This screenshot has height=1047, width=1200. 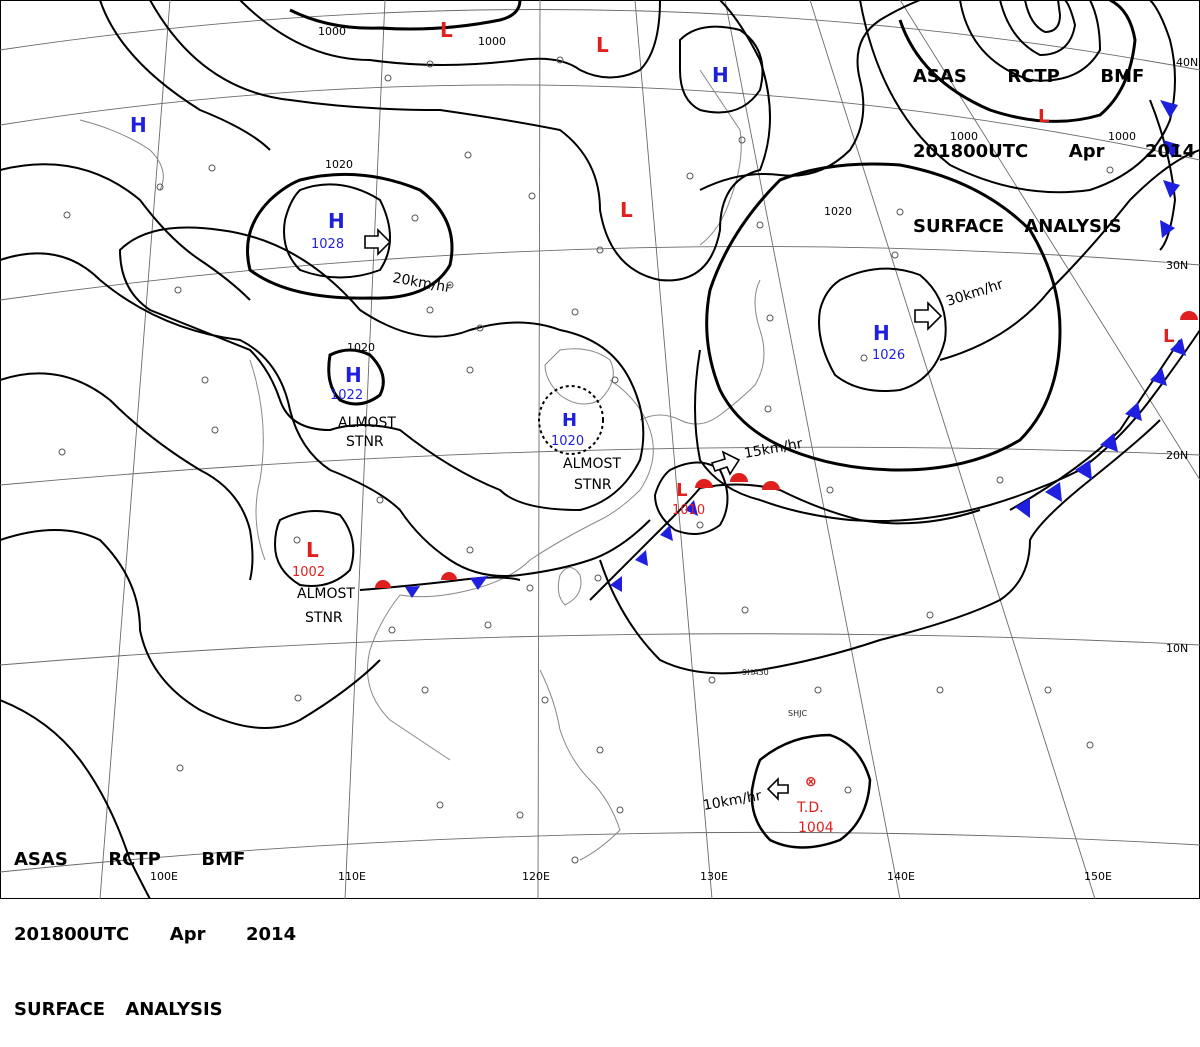 What do you see at coordinates (1017, 226) in the screenshot?
I see `title-line: SURFACE ANALYSIS` at bounding box center [1017, 226].